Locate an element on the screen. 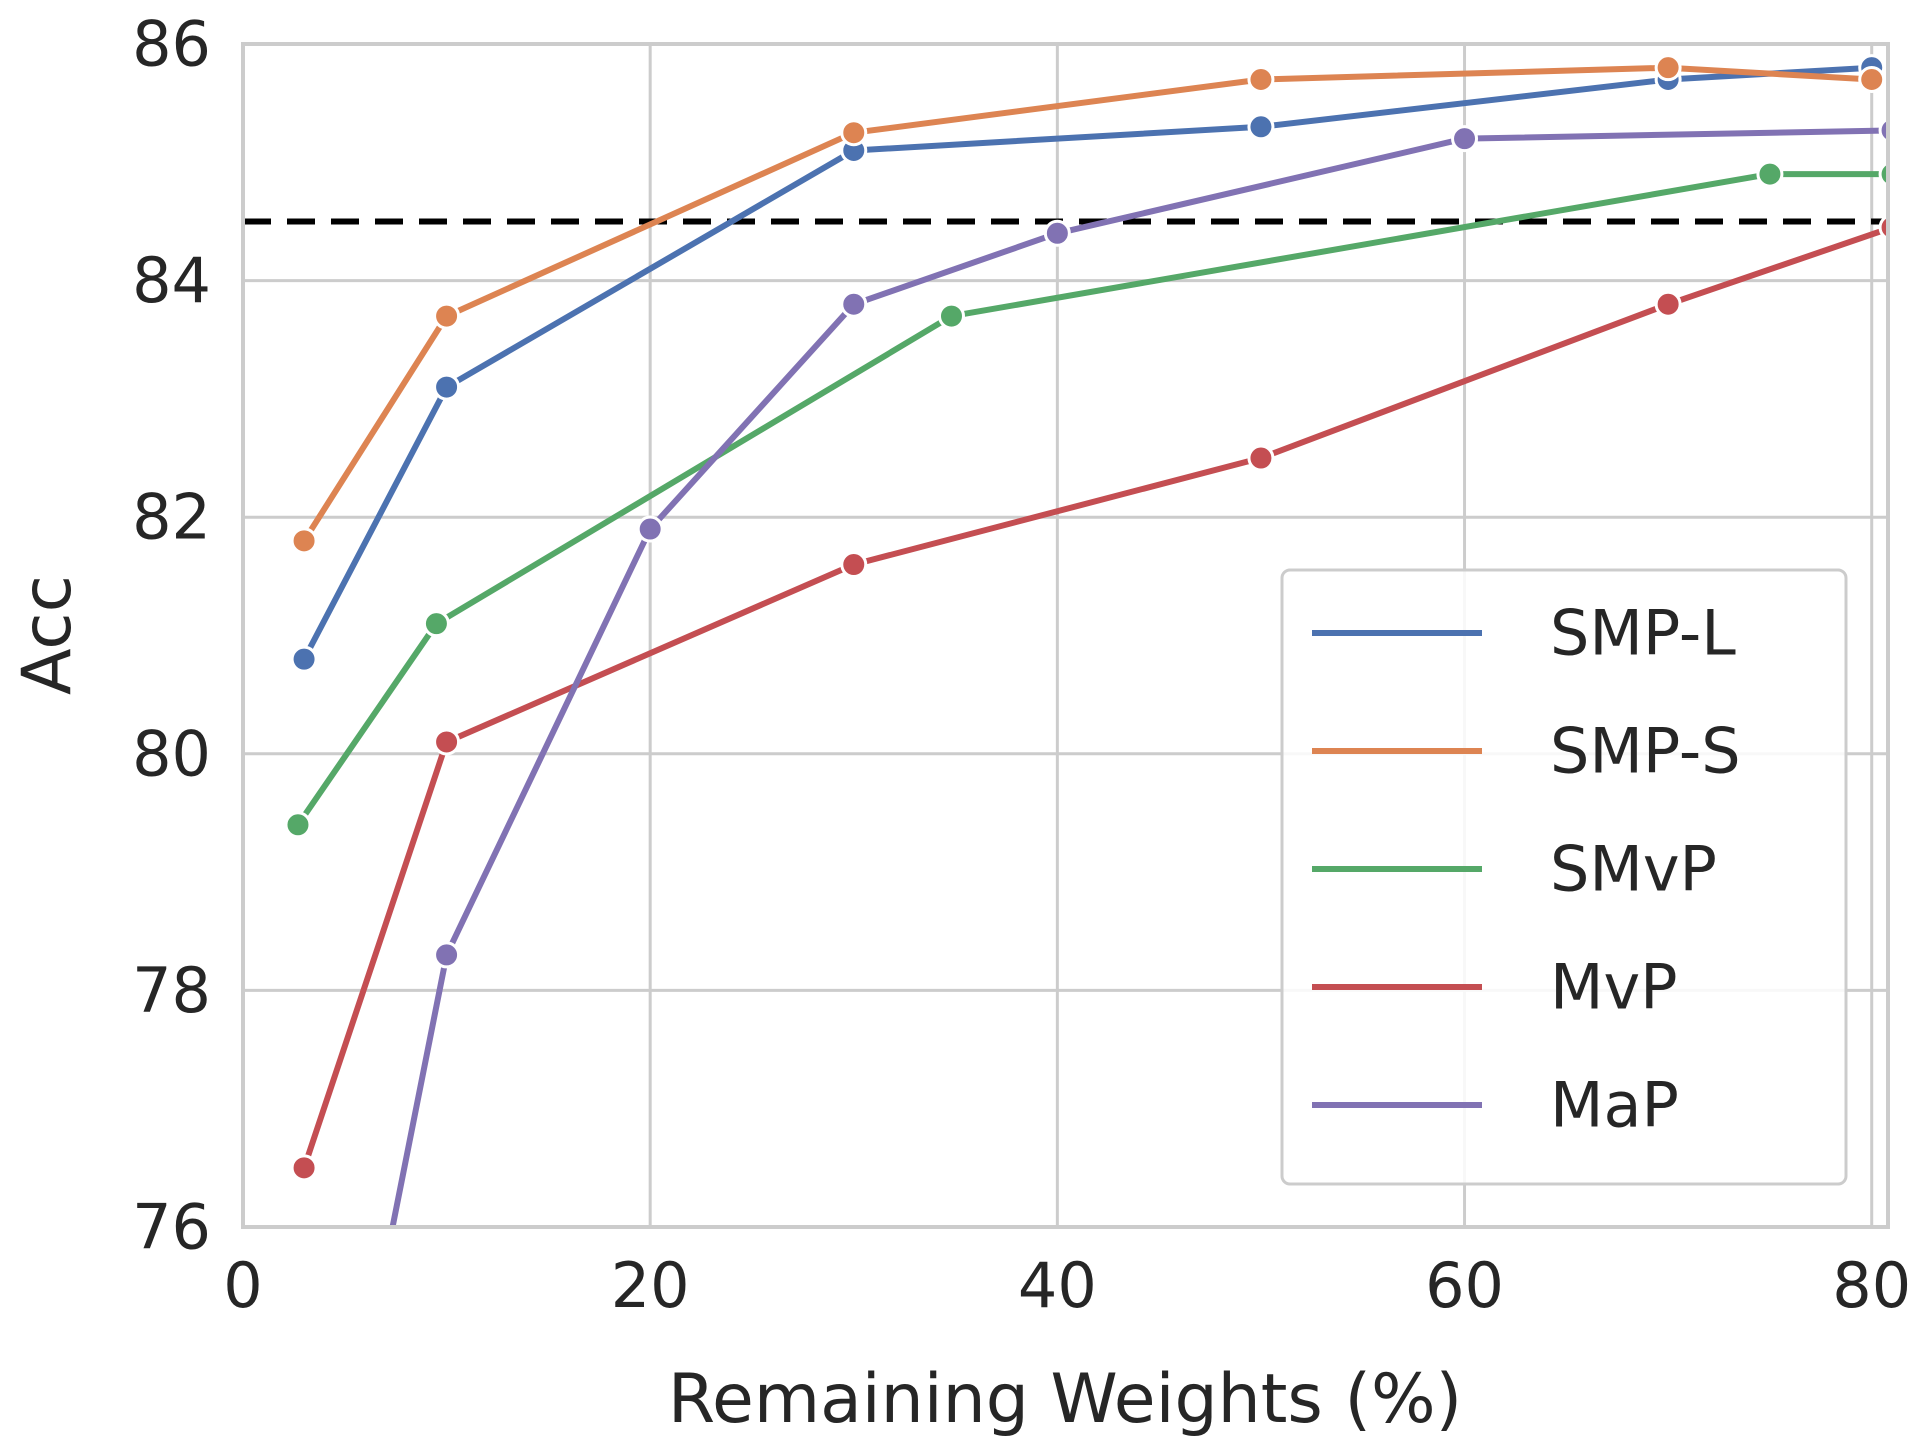 The height and width of the screenshot is (1440, 1920). y-tick-label: 76 is located at coordinates (171, 1227).